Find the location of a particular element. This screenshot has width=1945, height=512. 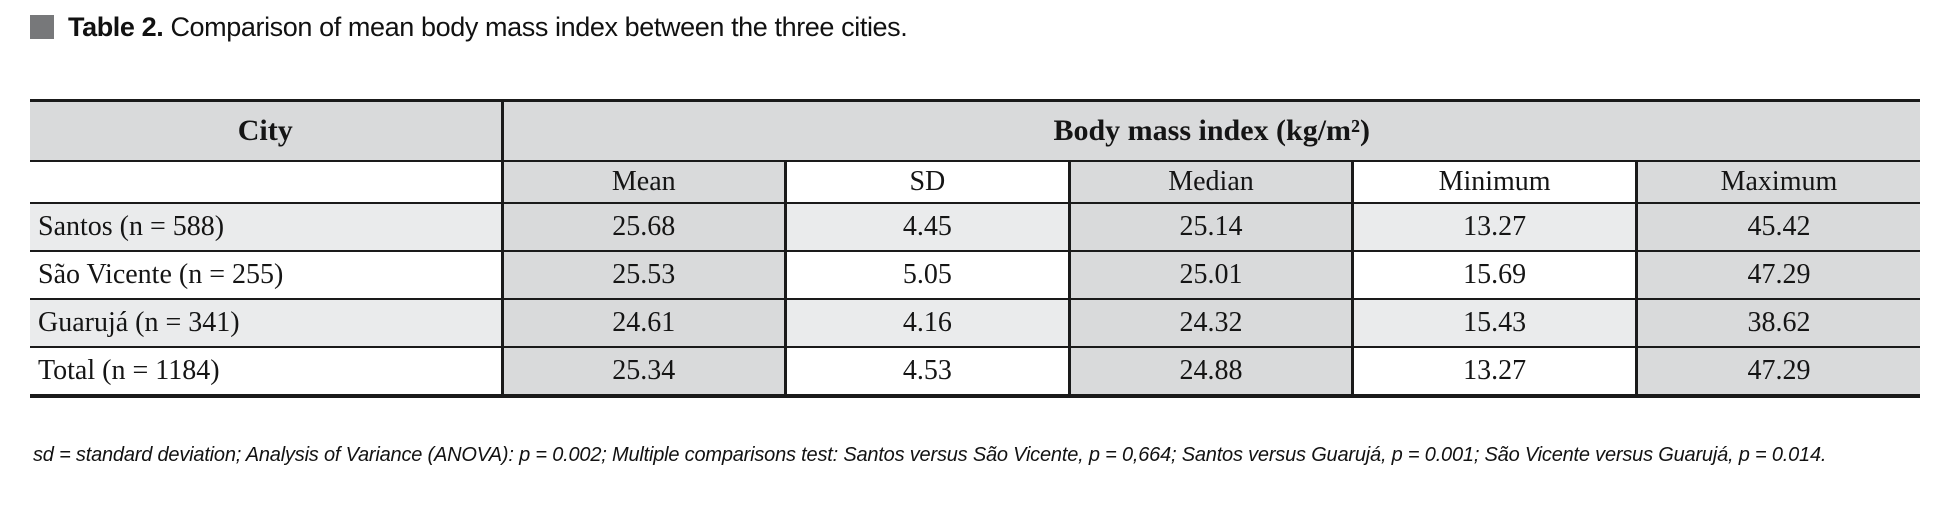

cell-maximum: 45.42 is located at coordinates (1777, 227).